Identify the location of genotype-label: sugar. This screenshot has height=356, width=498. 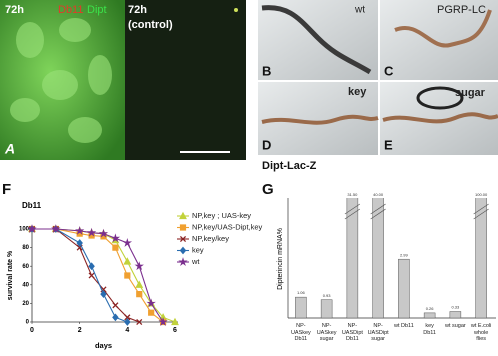
(470, 93).